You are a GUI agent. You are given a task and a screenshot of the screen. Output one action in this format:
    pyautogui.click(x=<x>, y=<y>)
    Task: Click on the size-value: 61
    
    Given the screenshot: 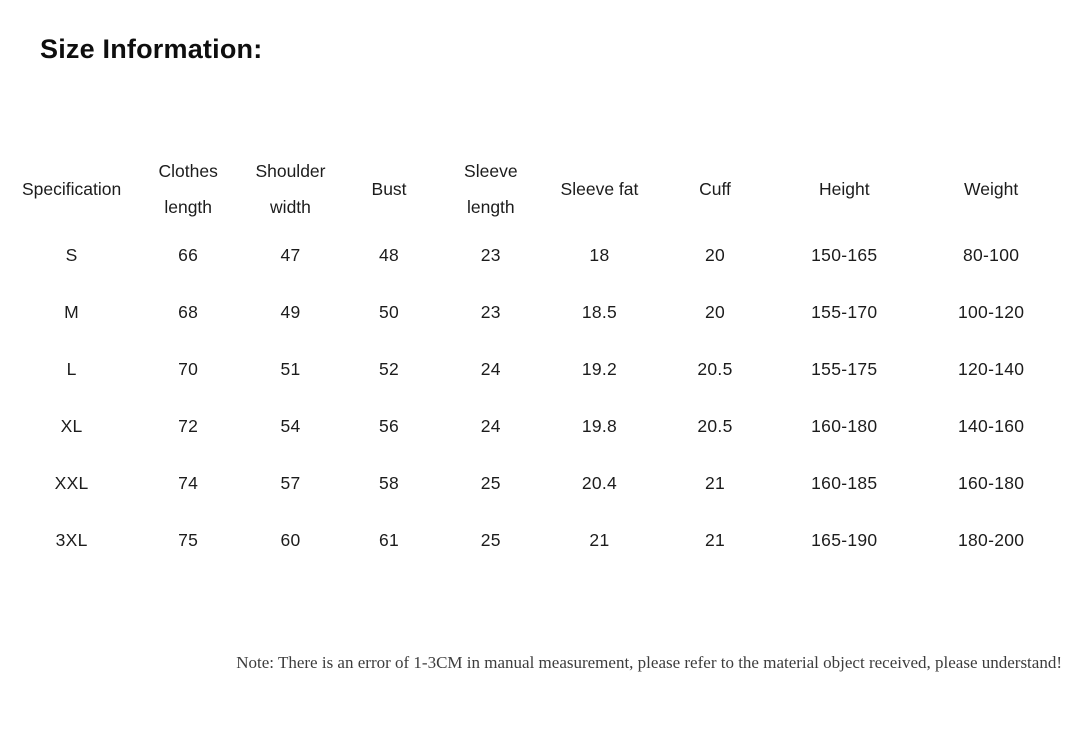 What is the action you would take?
    pyautogui.click(x=389, y=540)
    